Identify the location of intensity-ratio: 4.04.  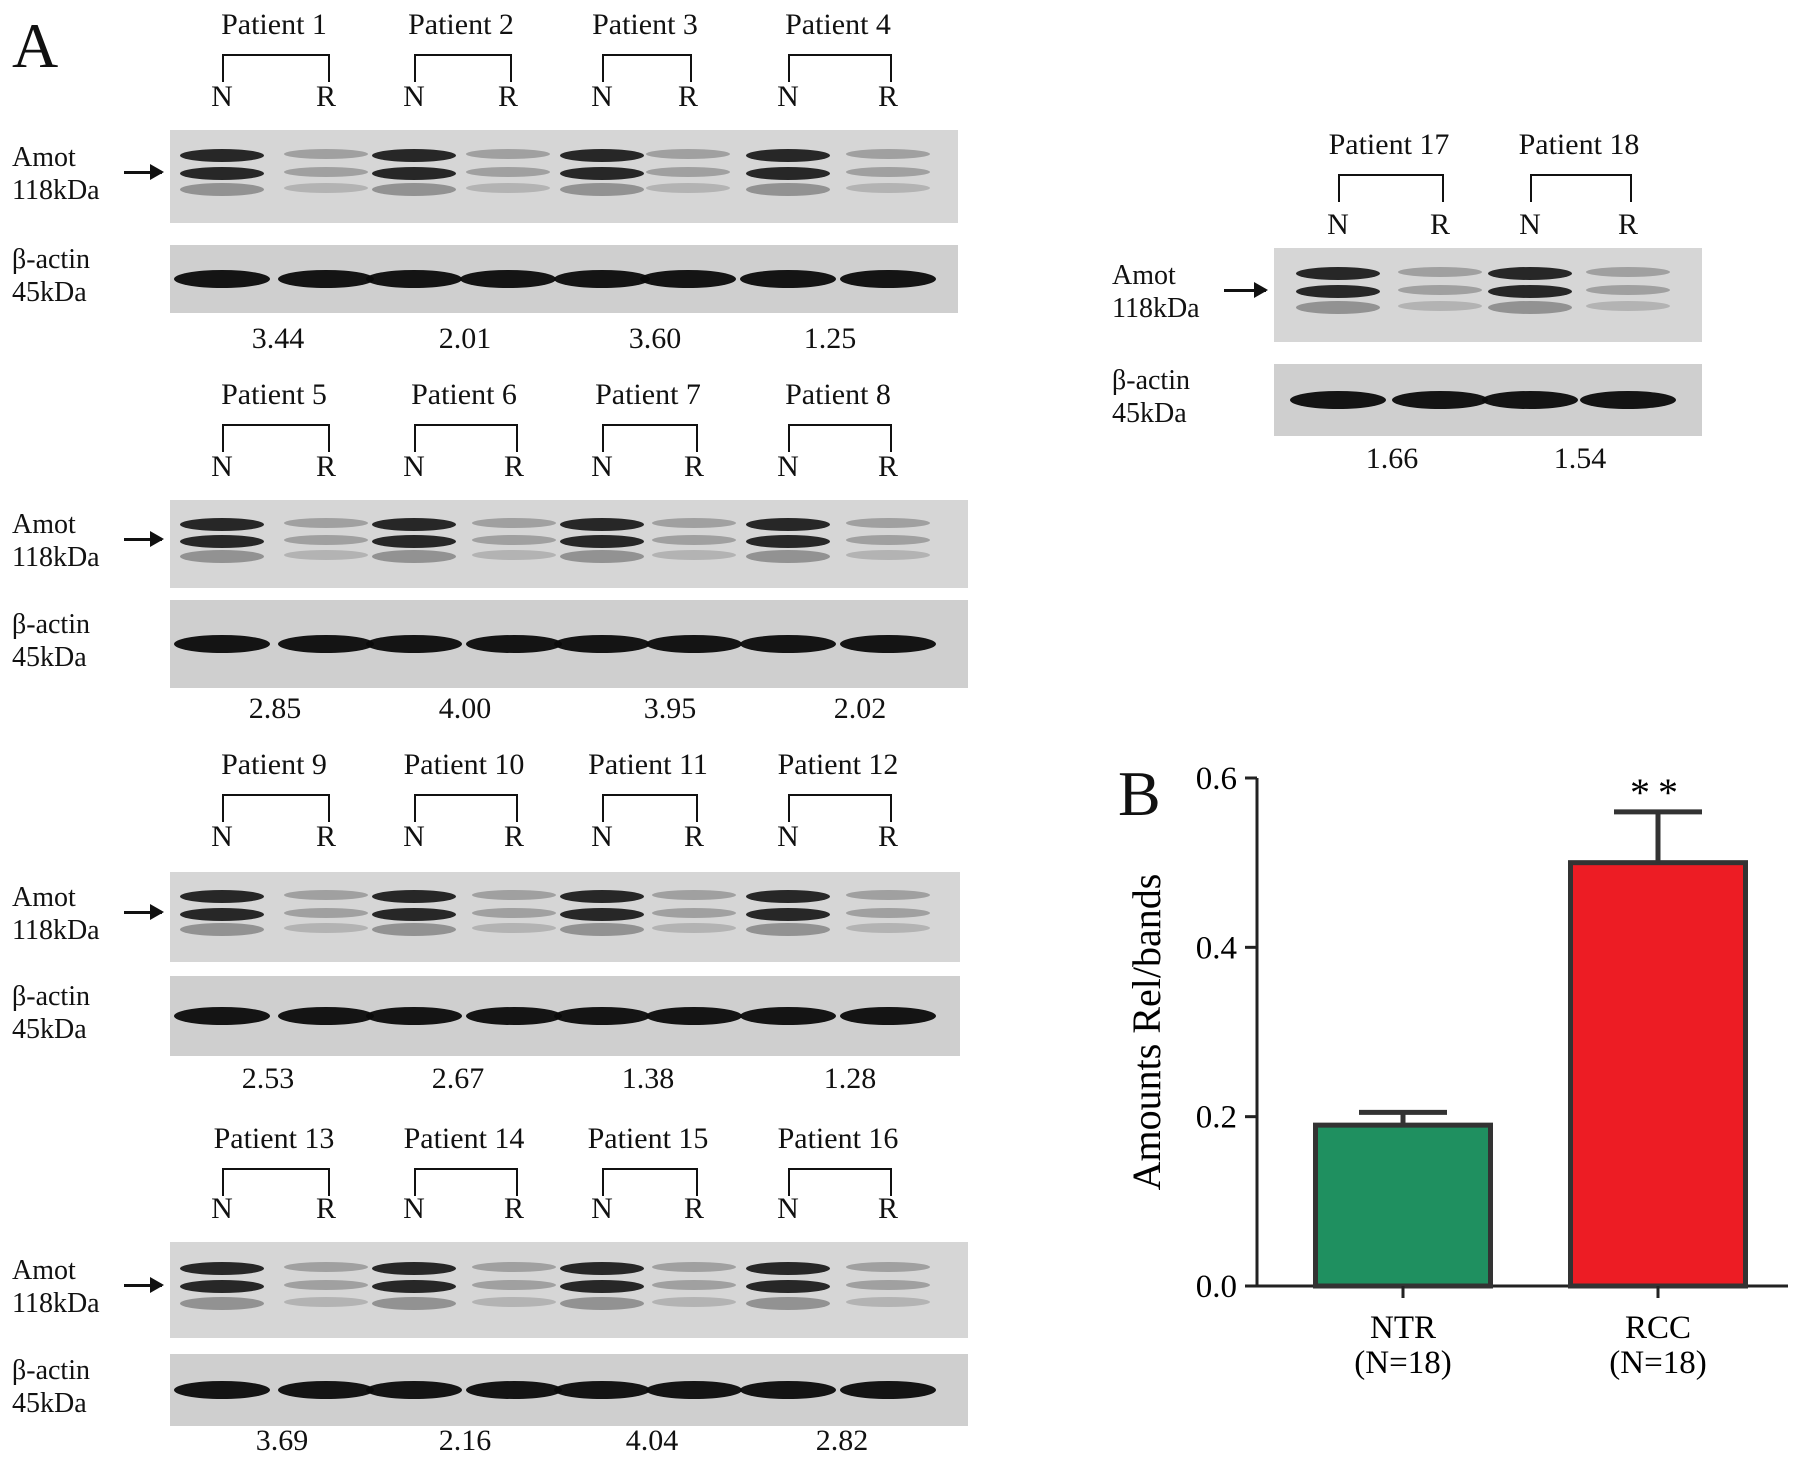
(652, 1440).